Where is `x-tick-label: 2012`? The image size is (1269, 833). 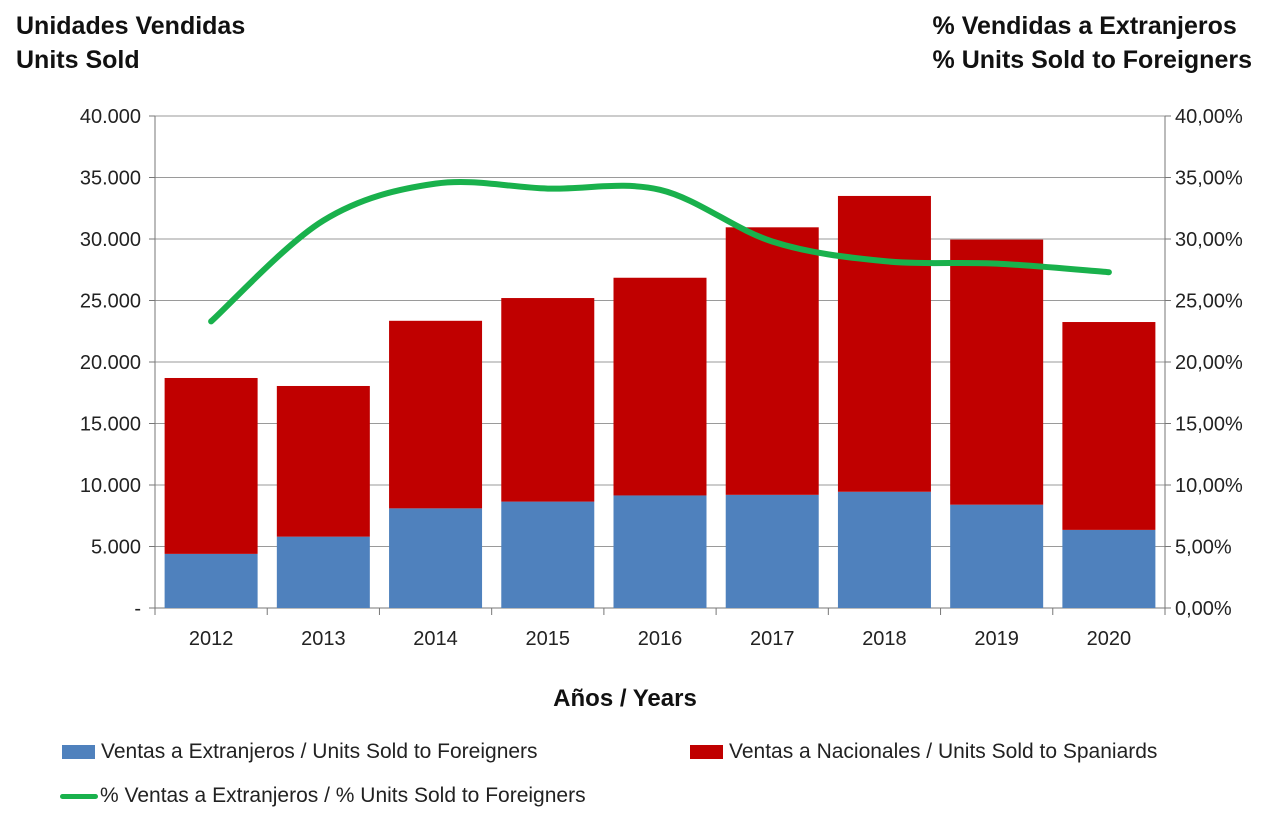
x-tick-label: 2012 is located at coordinates (211, 639).